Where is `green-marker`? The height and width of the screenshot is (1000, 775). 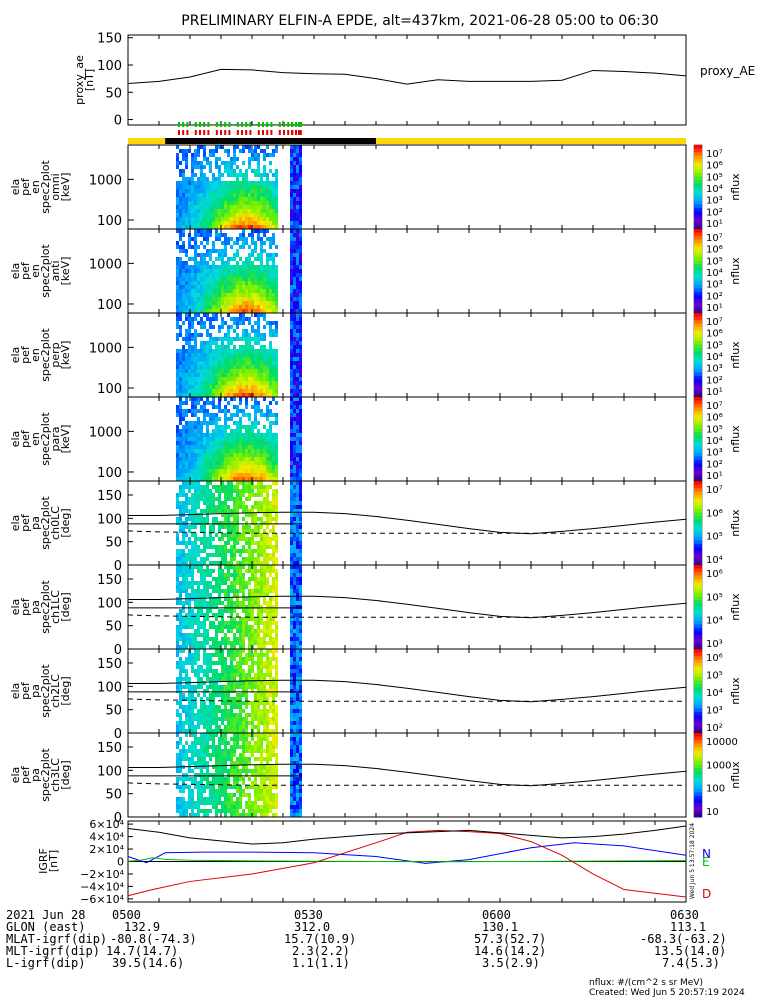
green-marker is located at coordinates (288, 124).